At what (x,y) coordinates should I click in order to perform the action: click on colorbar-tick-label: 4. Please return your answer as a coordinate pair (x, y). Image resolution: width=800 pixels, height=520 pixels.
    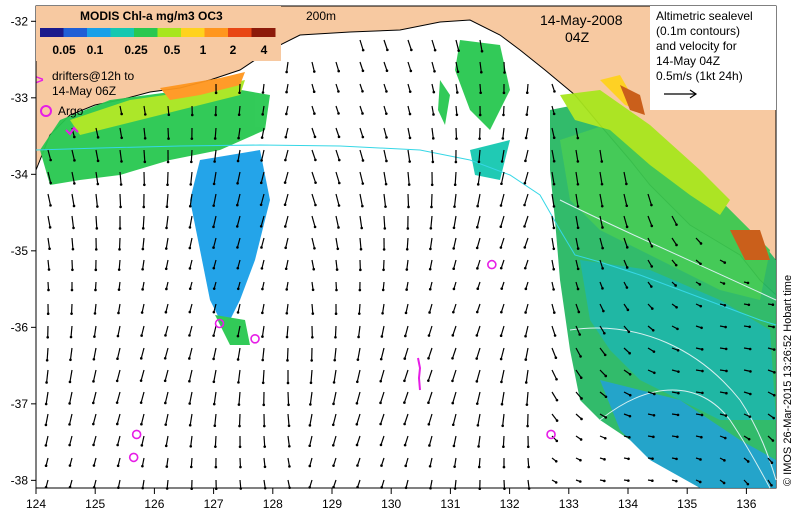
    Looking at the image, I should click on (264, 50).